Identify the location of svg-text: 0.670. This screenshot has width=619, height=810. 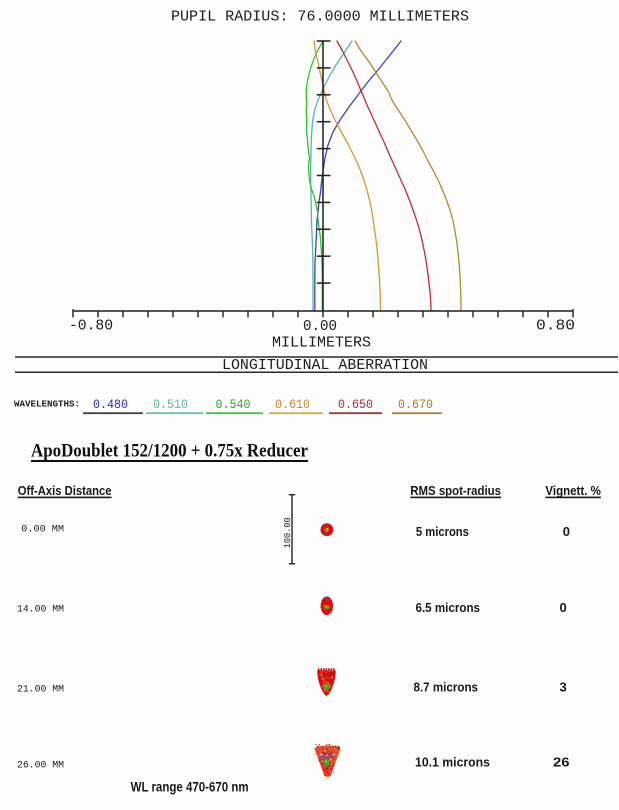
(415, 405).